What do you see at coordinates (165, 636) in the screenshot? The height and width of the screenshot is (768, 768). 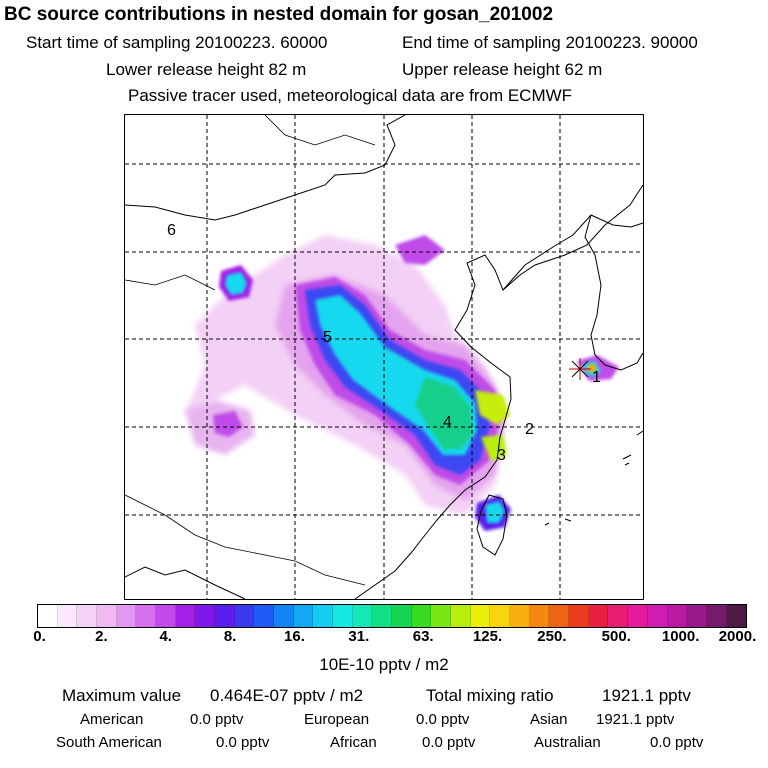 I see `colorbar-tick-label: 4.` at bounding box center [165, 636].